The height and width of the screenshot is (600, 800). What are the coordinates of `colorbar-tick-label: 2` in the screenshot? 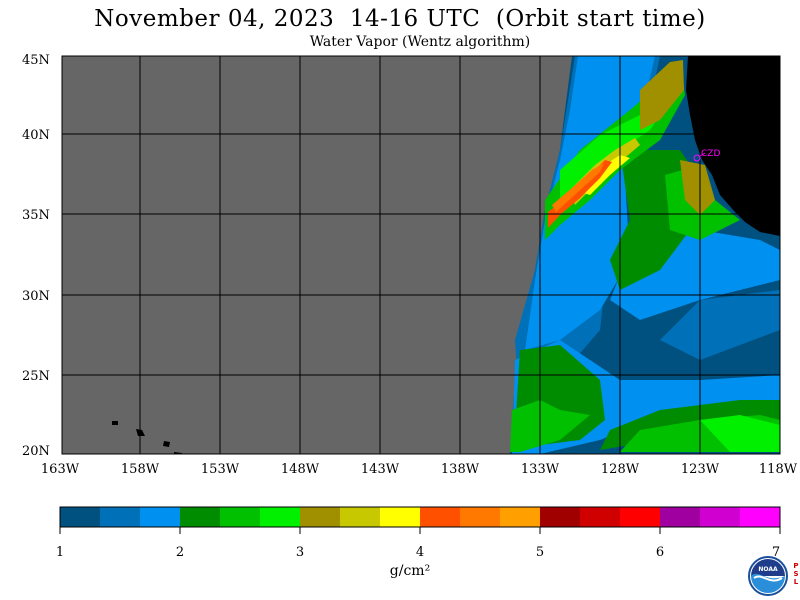 It's located at (180, 552).